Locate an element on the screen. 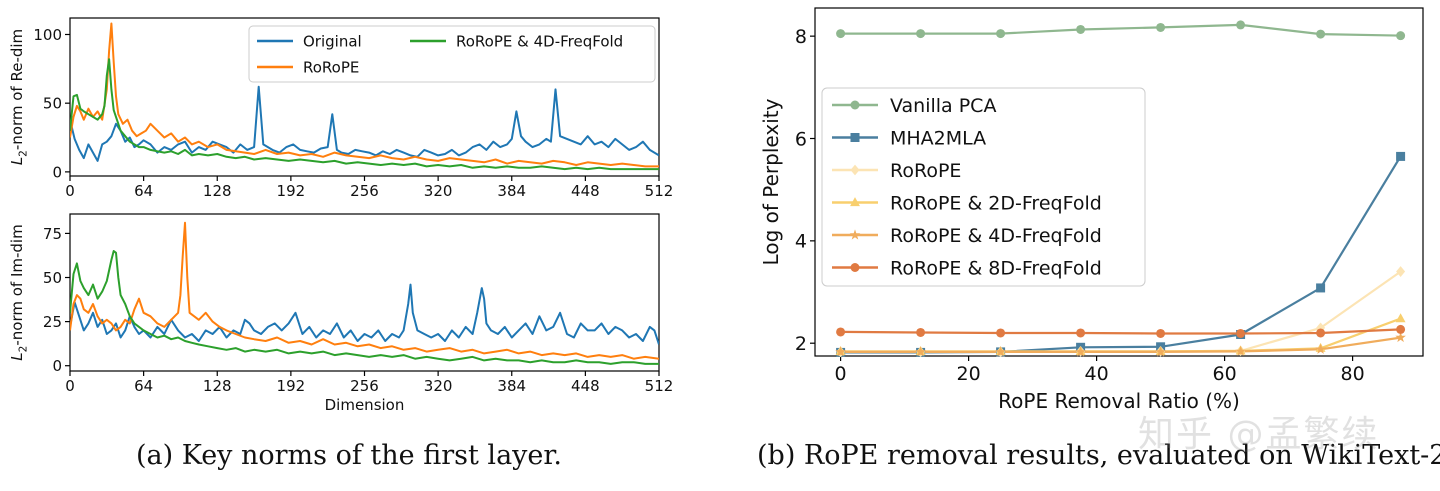  y-tick-label: 6 is located at coordinates (801, 139).